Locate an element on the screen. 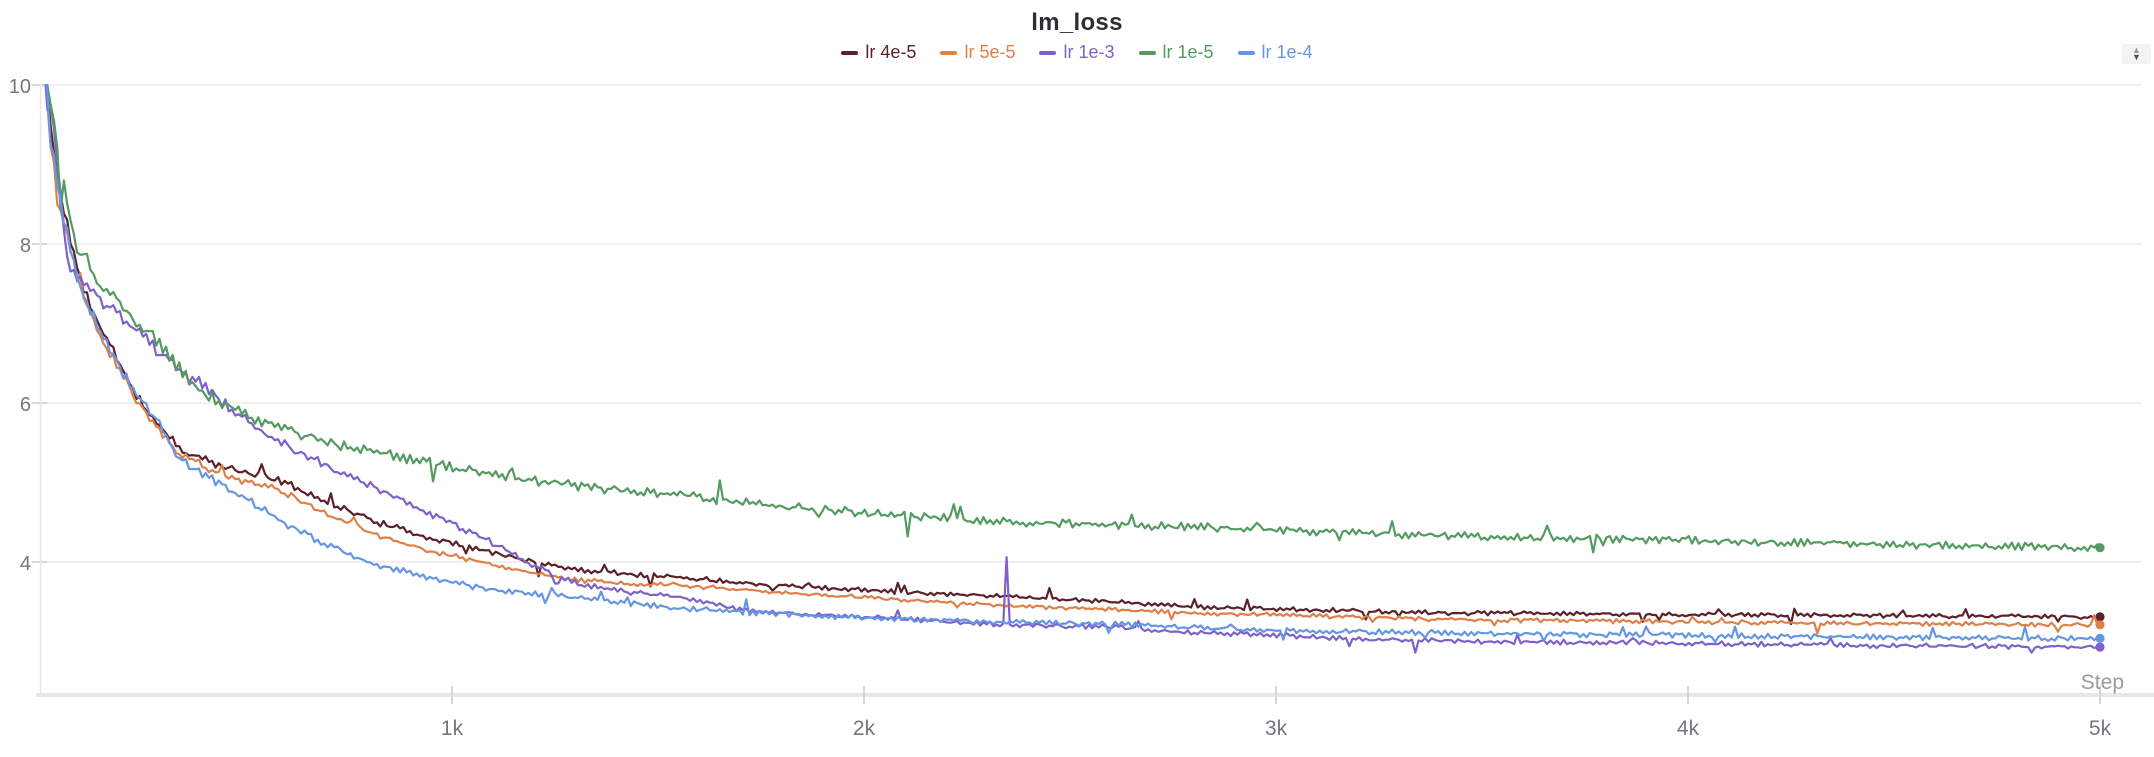  chevron-down-icon: ▼ is located at coordinates (2136, 57).